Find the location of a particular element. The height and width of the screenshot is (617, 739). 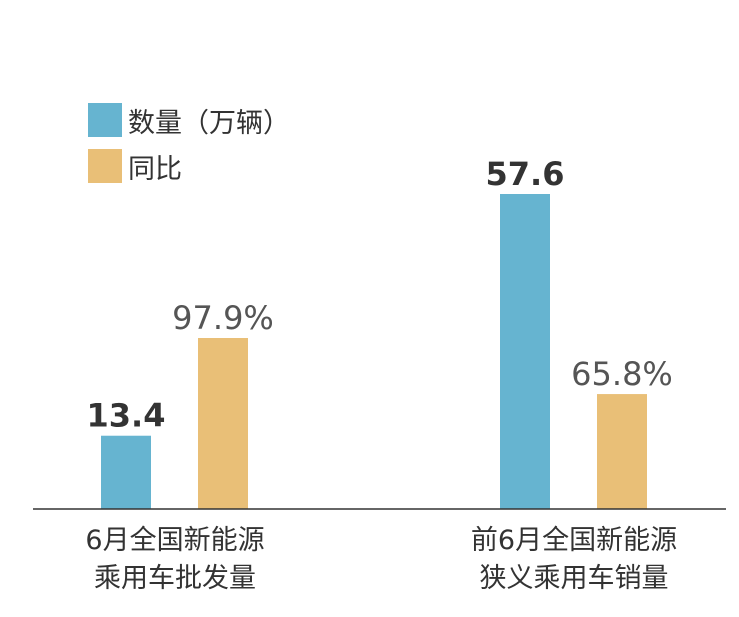

category-label-h1-line-2: 狭义乘用车销量 is located at coordinates (574, 578).